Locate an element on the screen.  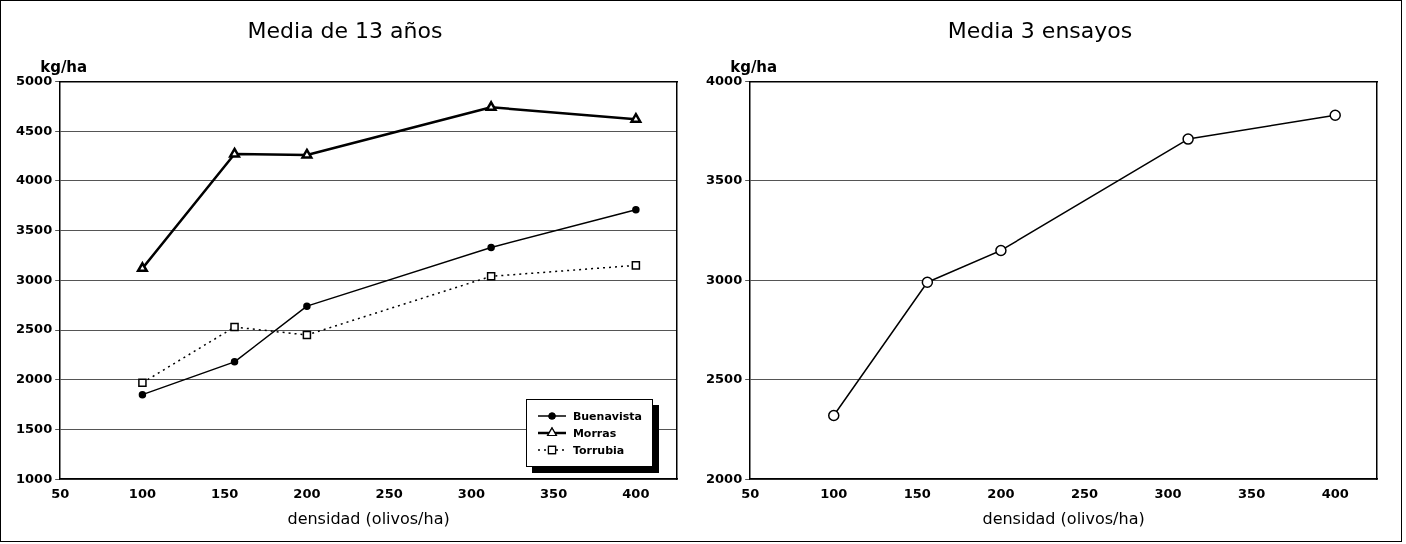
chart-title: Media de 13 años is located at coordinates (345, 30).